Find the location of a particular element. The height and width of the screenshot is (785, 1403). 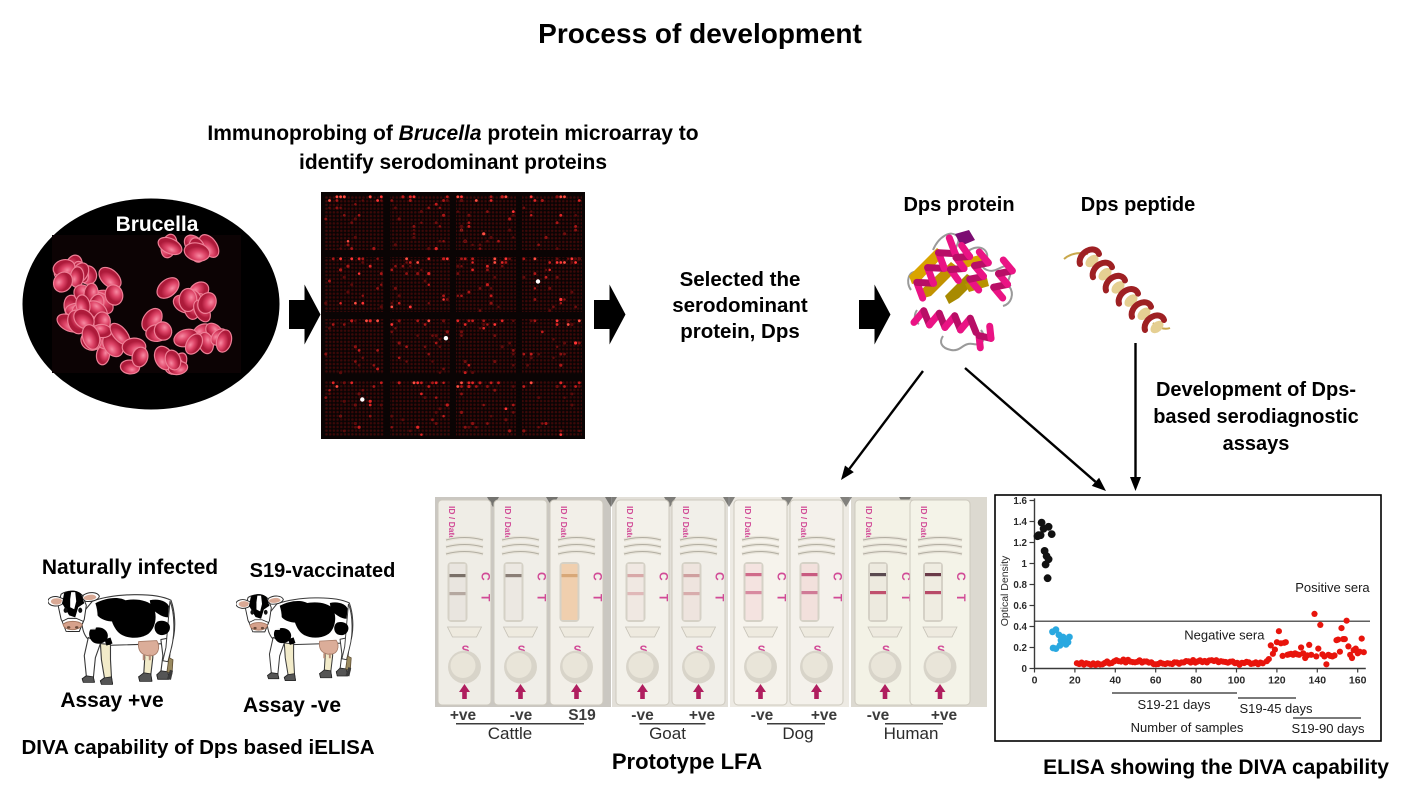

svg-text: Cattle is located at coordinates (510, 733).